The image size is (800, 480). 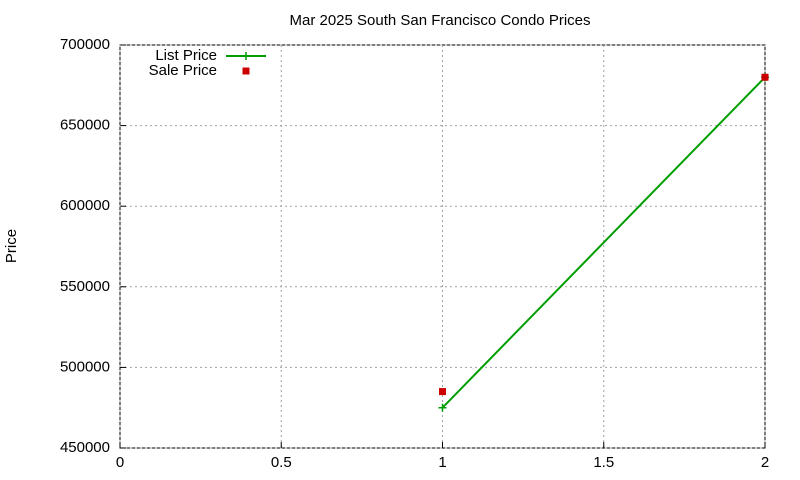 I want to click on y-tick-label: 700000, so click(x=85, y=44).